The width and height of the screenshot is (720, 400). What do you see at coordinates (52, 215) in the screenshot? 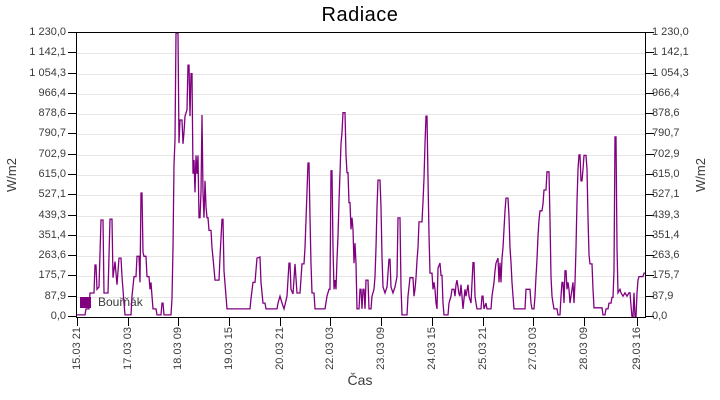
I see `y-tick-label-left: 439,3` at bounding box center [52, 215].